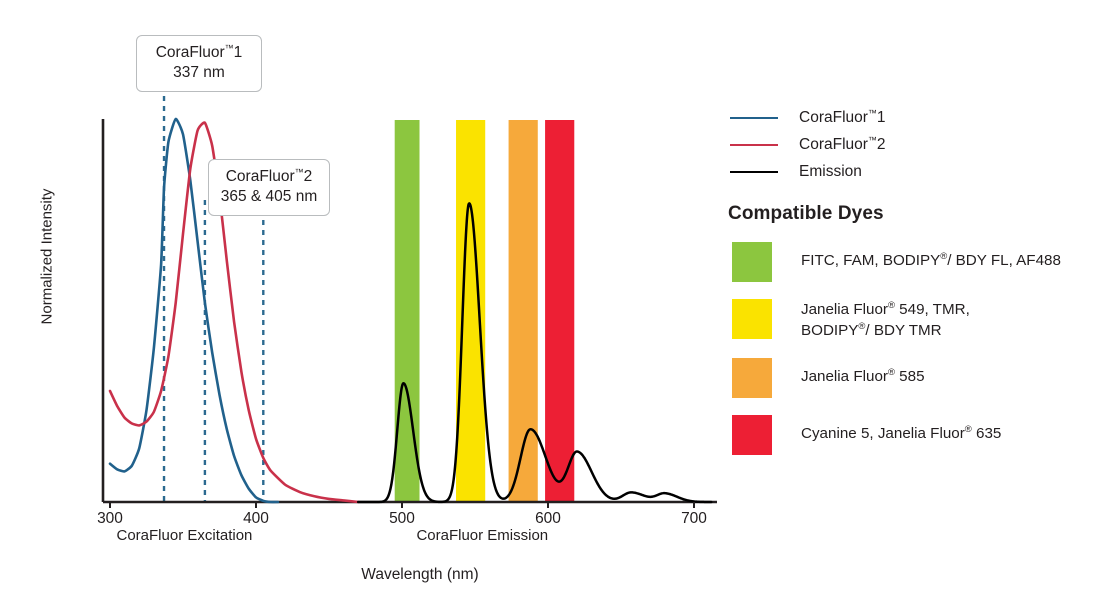 The height and width of the screenshot is (612, 1110). I want to click on x-tick-label-500: 500, so click(402, 518).